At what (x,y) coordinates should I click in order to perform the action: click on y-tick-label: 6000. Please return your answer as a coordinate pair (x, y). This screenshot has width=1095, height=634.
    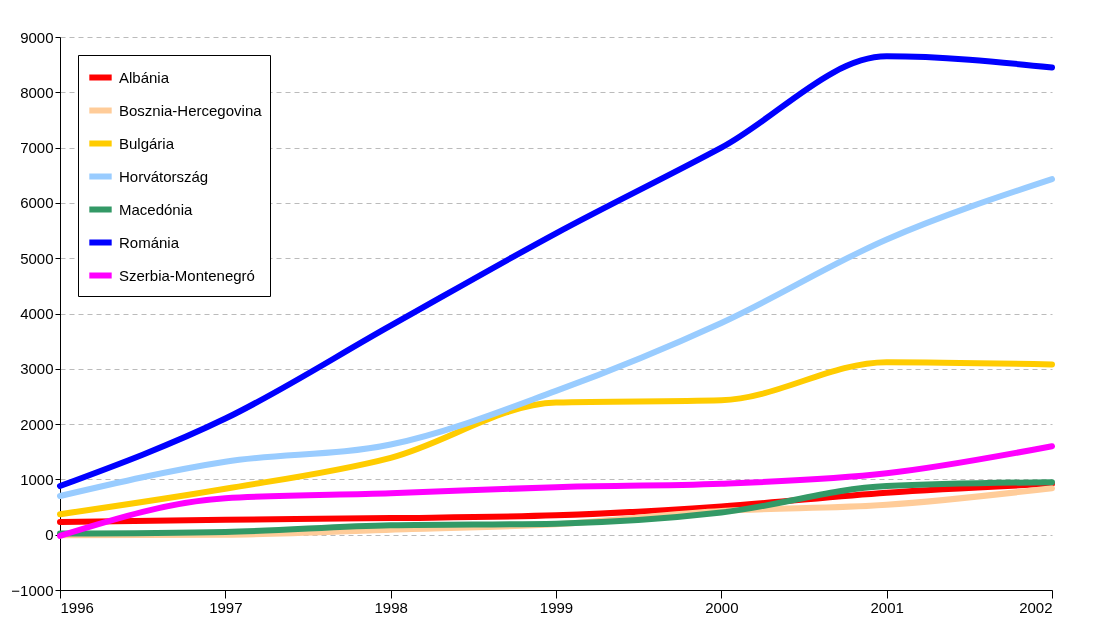
    Looking at the image, I should click on (37, 203).